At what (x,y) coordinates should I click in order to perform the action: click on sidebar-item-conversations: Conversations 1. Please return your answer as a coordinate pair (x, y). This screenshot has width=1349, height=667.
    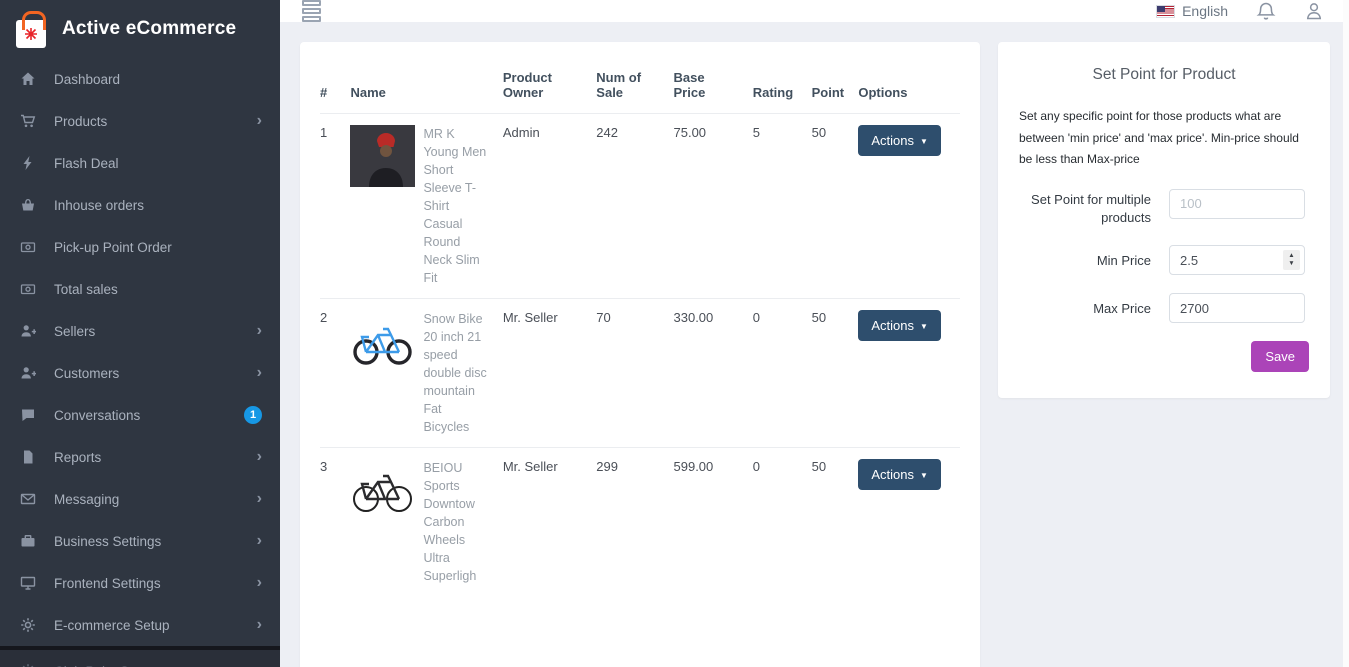
    Looking at the image, I should click on (140, 415).